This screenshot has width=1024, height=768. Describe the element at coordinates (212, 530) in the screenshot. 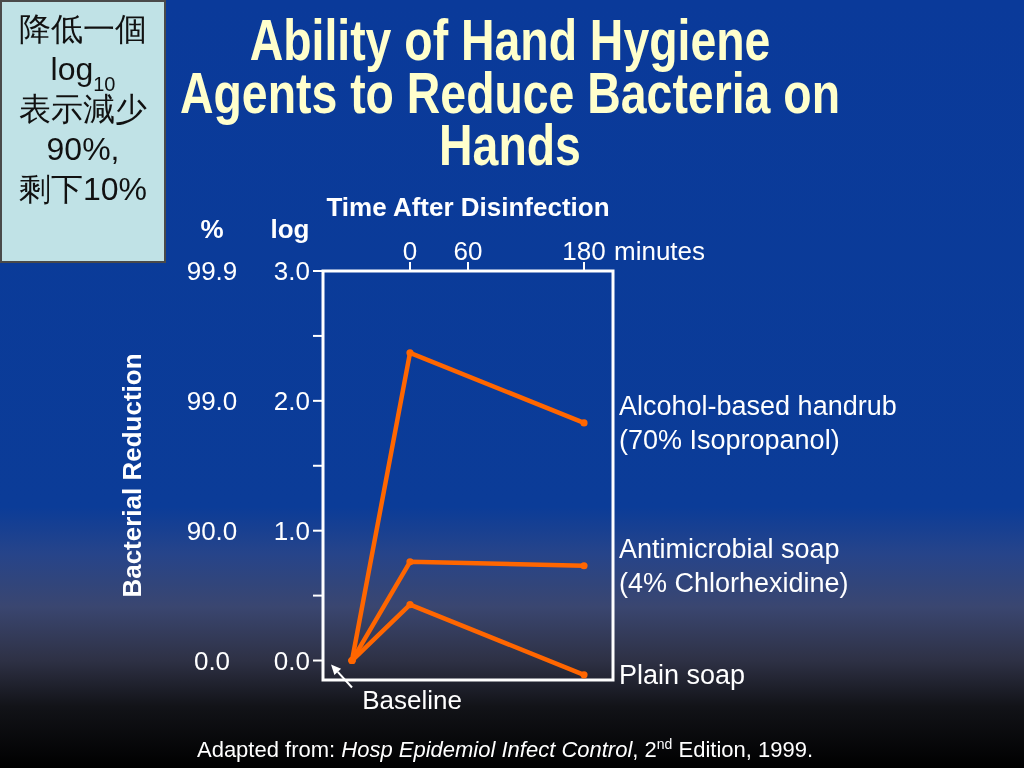

I see `text: 90.0` at that location.